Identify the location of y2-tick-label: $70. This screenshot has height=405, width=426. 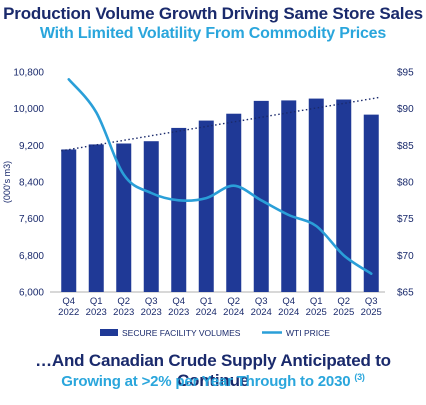
(405, 256).